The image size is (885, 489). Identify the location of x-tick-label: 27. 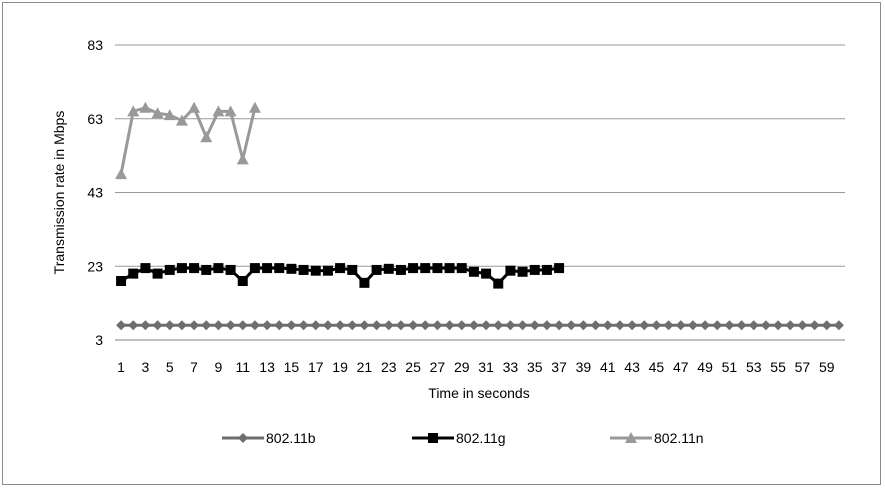
(438, 367).